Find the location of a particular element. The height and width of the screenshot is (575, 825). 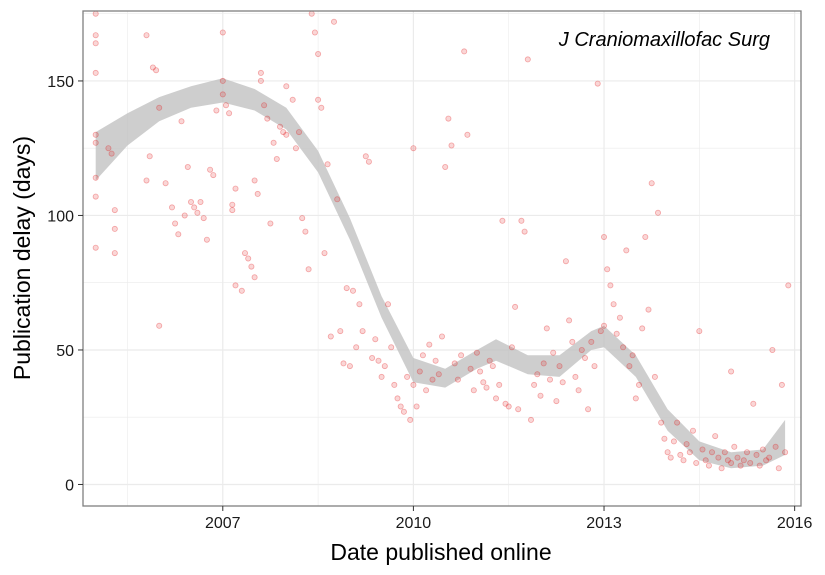

x-tick-label: 2013 is located at coordinates (604, 523).